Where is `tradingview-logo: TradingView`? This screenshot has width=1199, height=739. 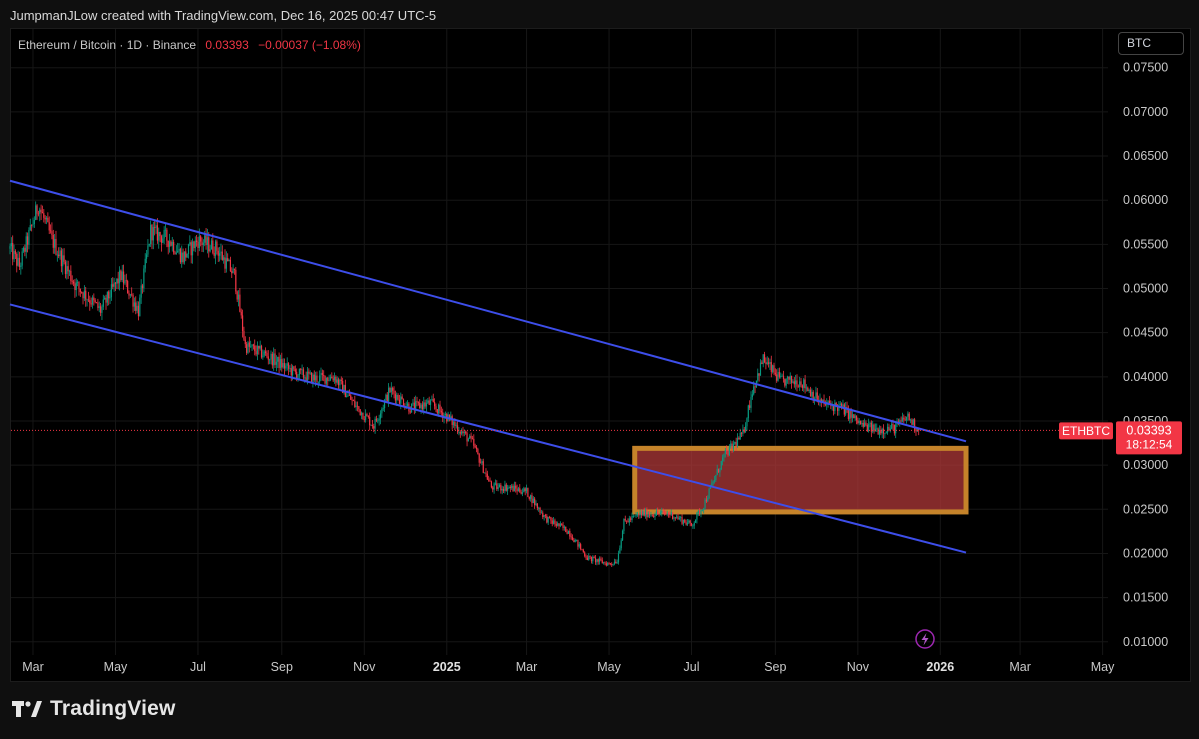 tradingview-logo: TradingView is located at coordinates (94, 709).